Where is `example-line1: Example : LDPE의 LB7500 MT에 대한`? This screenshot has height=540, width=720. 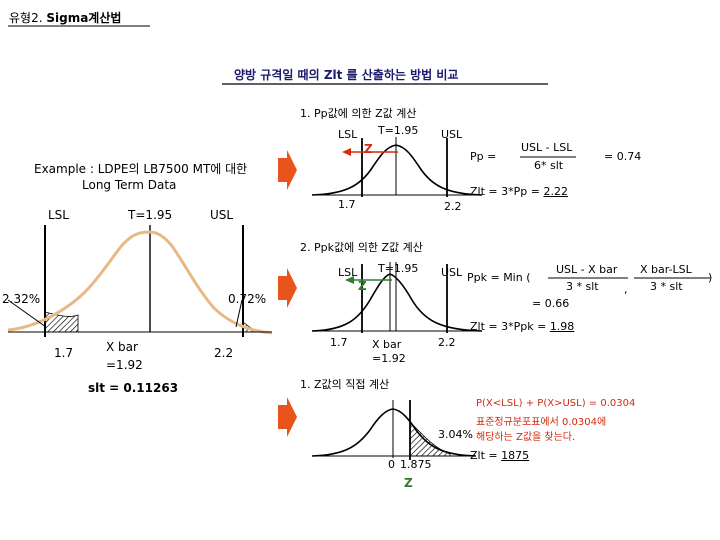 example-line1: Example : LDPE의 LB7500 MT에 대한 is located at coordinates (141, 169).